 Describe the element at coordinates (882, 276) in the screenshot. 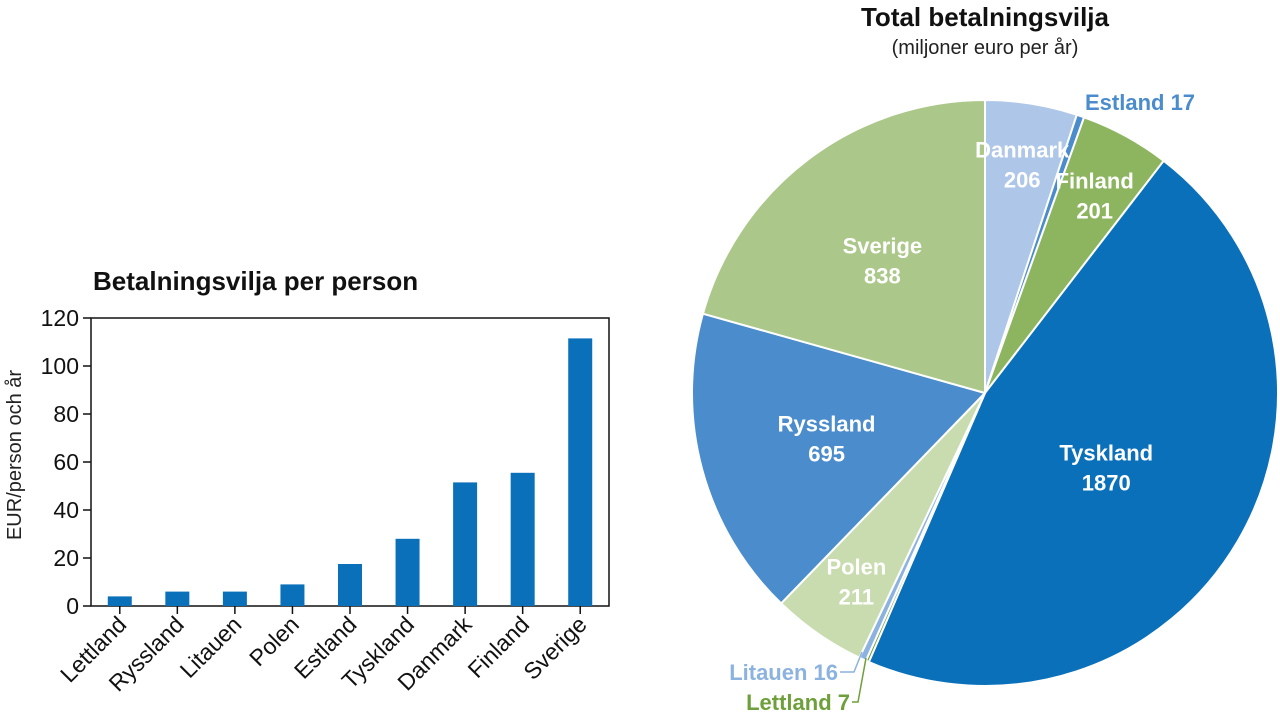

I see `slice-value-sverige: 838` at that location.